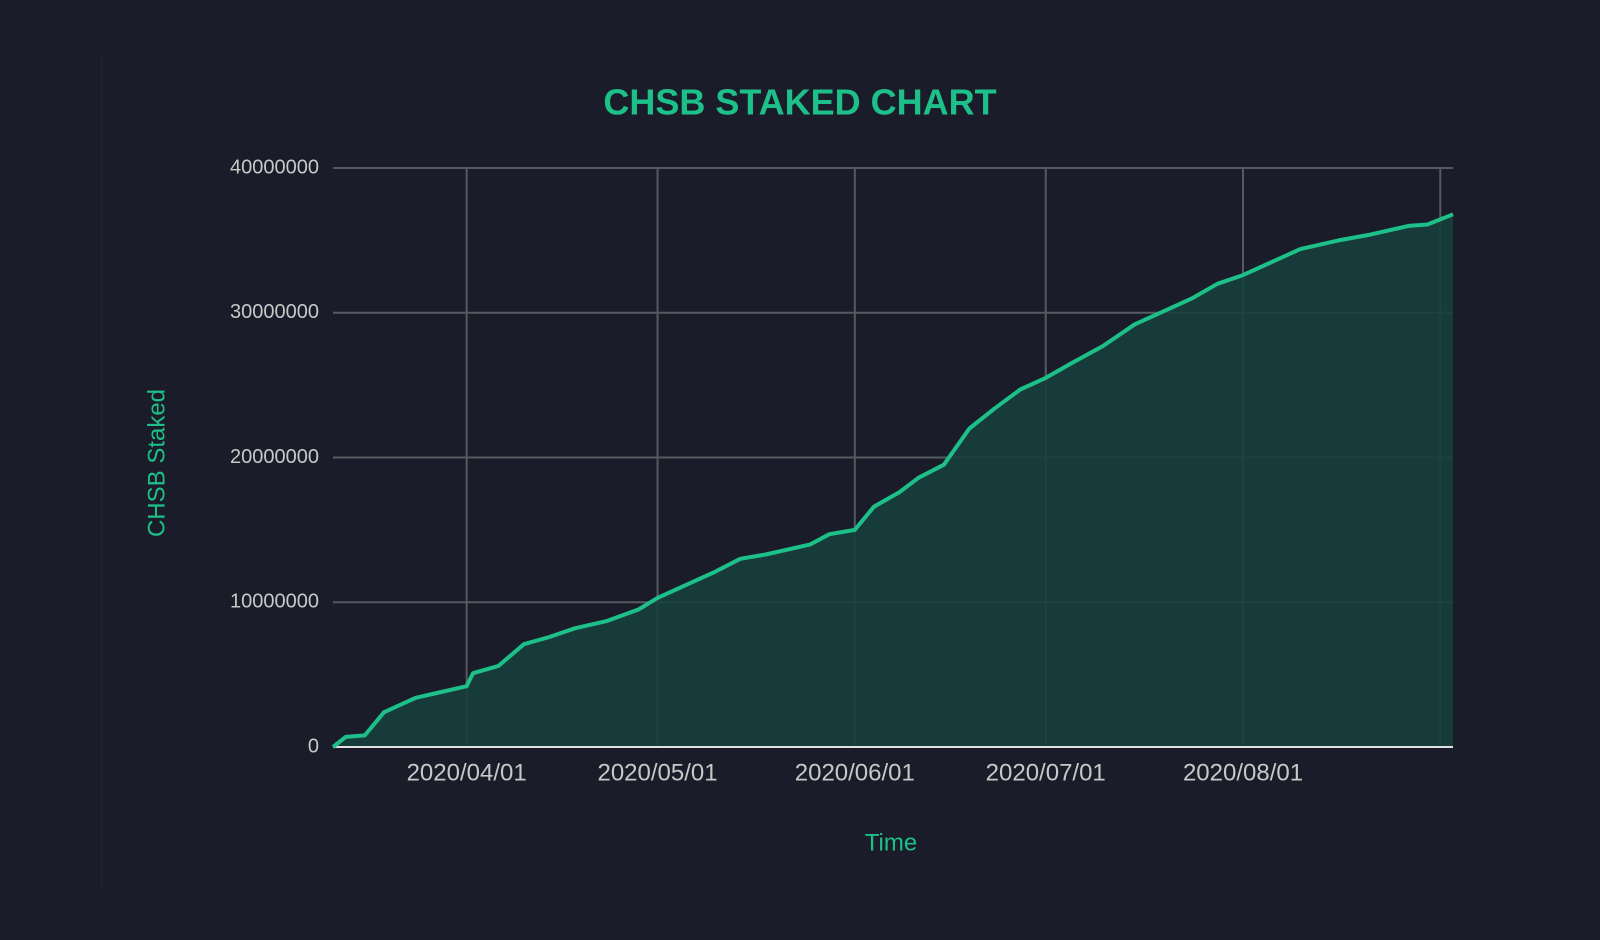 Image resolution: width=1600 pixels, height=940 pixels. Describe the element at coordinates (274, 312) in the screenshot. I see `y-tick-label: 30000000` at that location.